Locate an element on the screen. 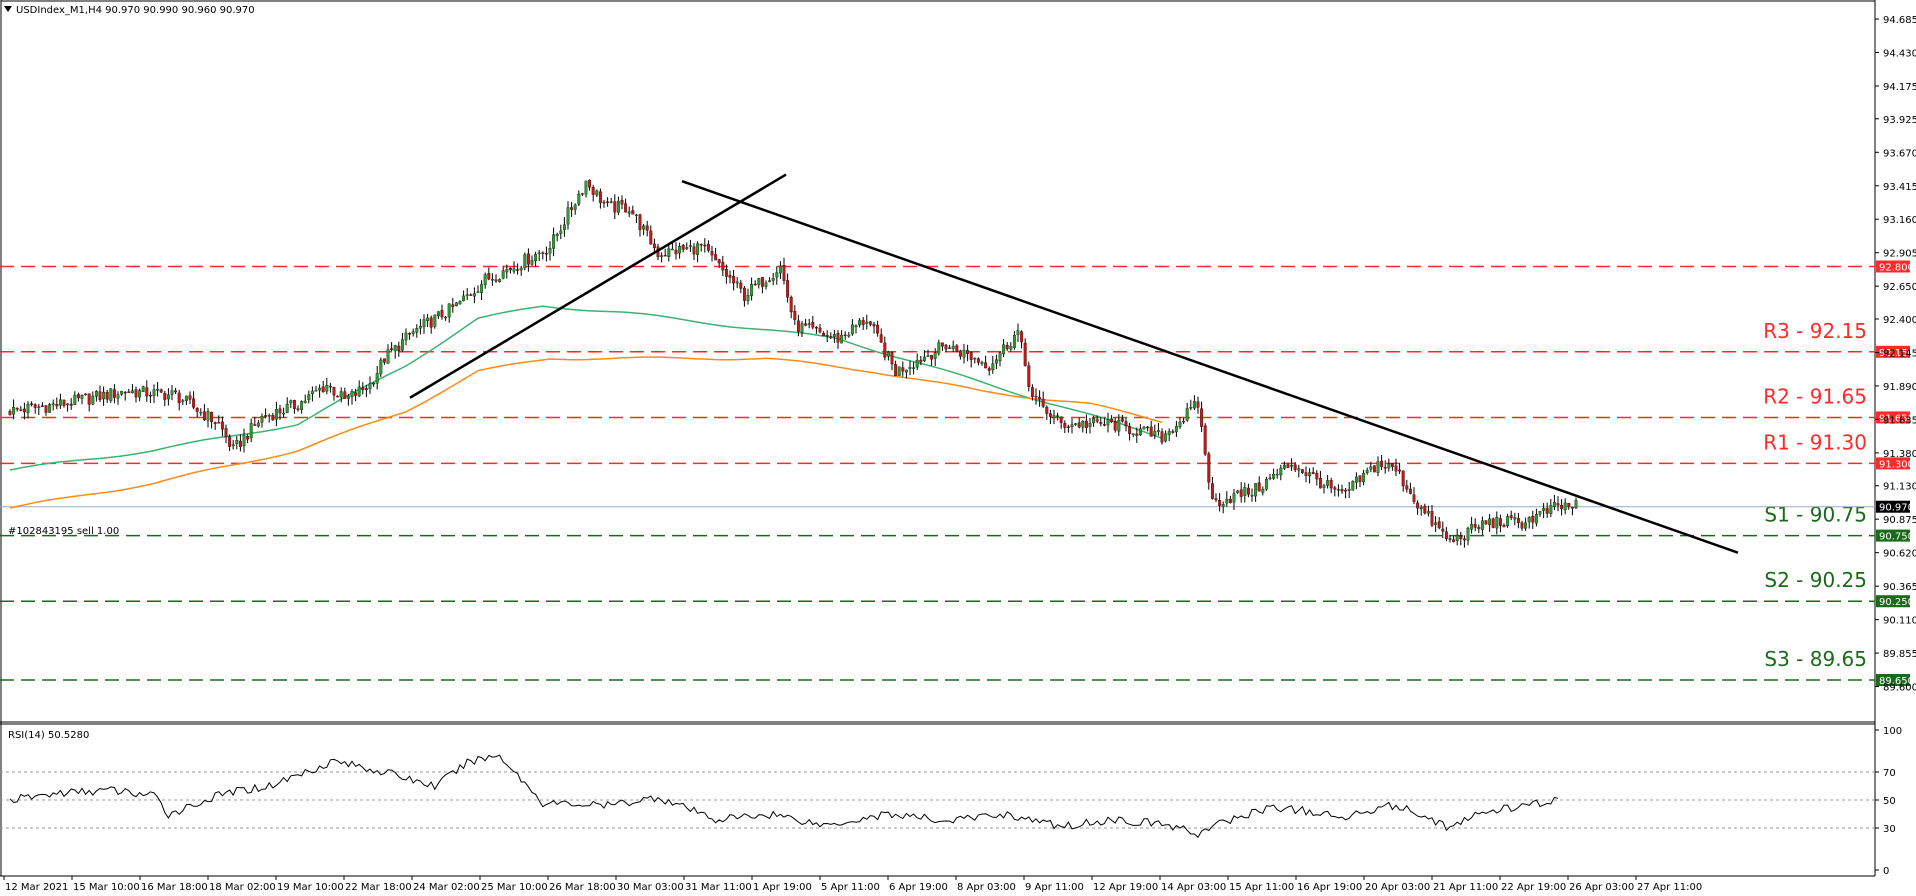  resistance-2-label: R3 - 92.15 is located at coordinates (1815, 331).